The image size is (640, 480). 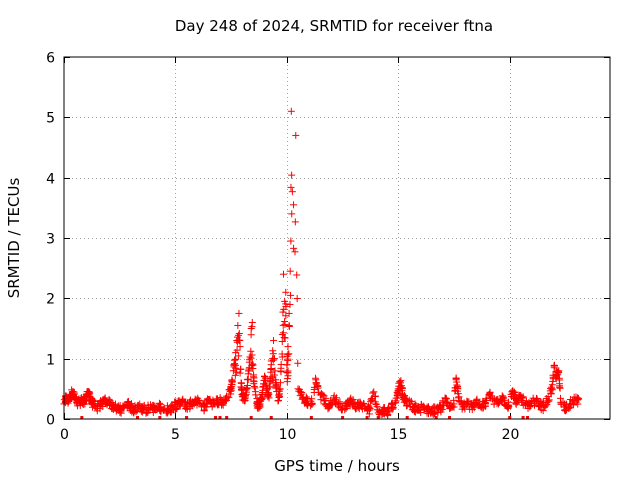 I want to click on x-tick-label: 15, so click(x=399, y=435).